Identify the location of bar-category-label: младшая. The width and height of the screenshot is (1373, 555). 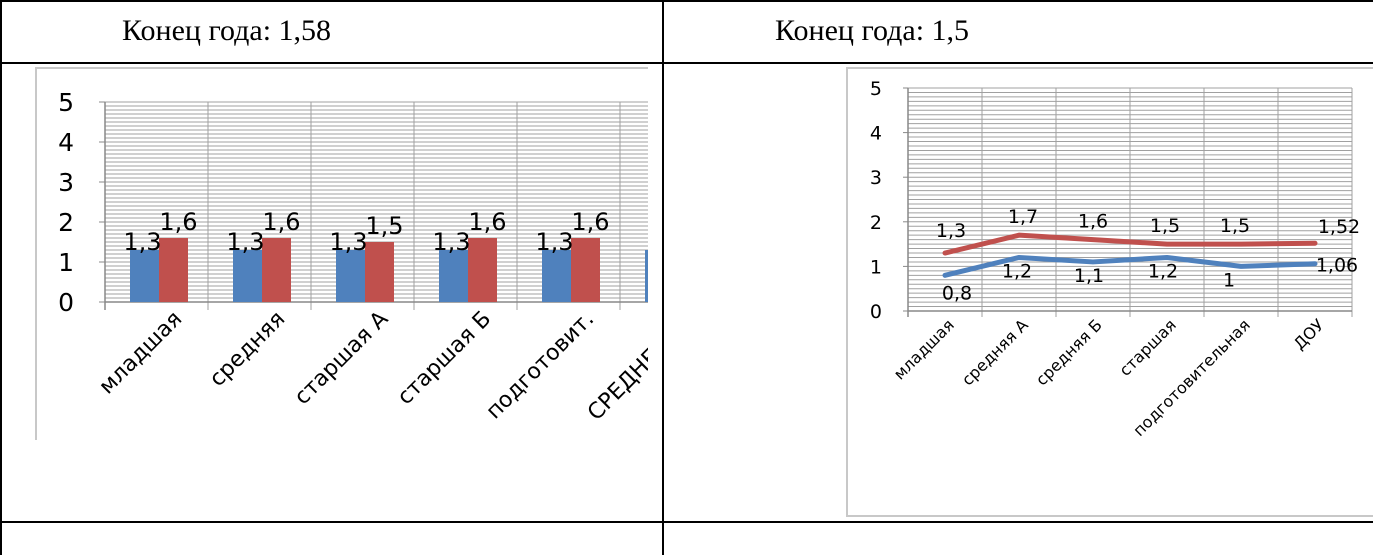
(140, 353).